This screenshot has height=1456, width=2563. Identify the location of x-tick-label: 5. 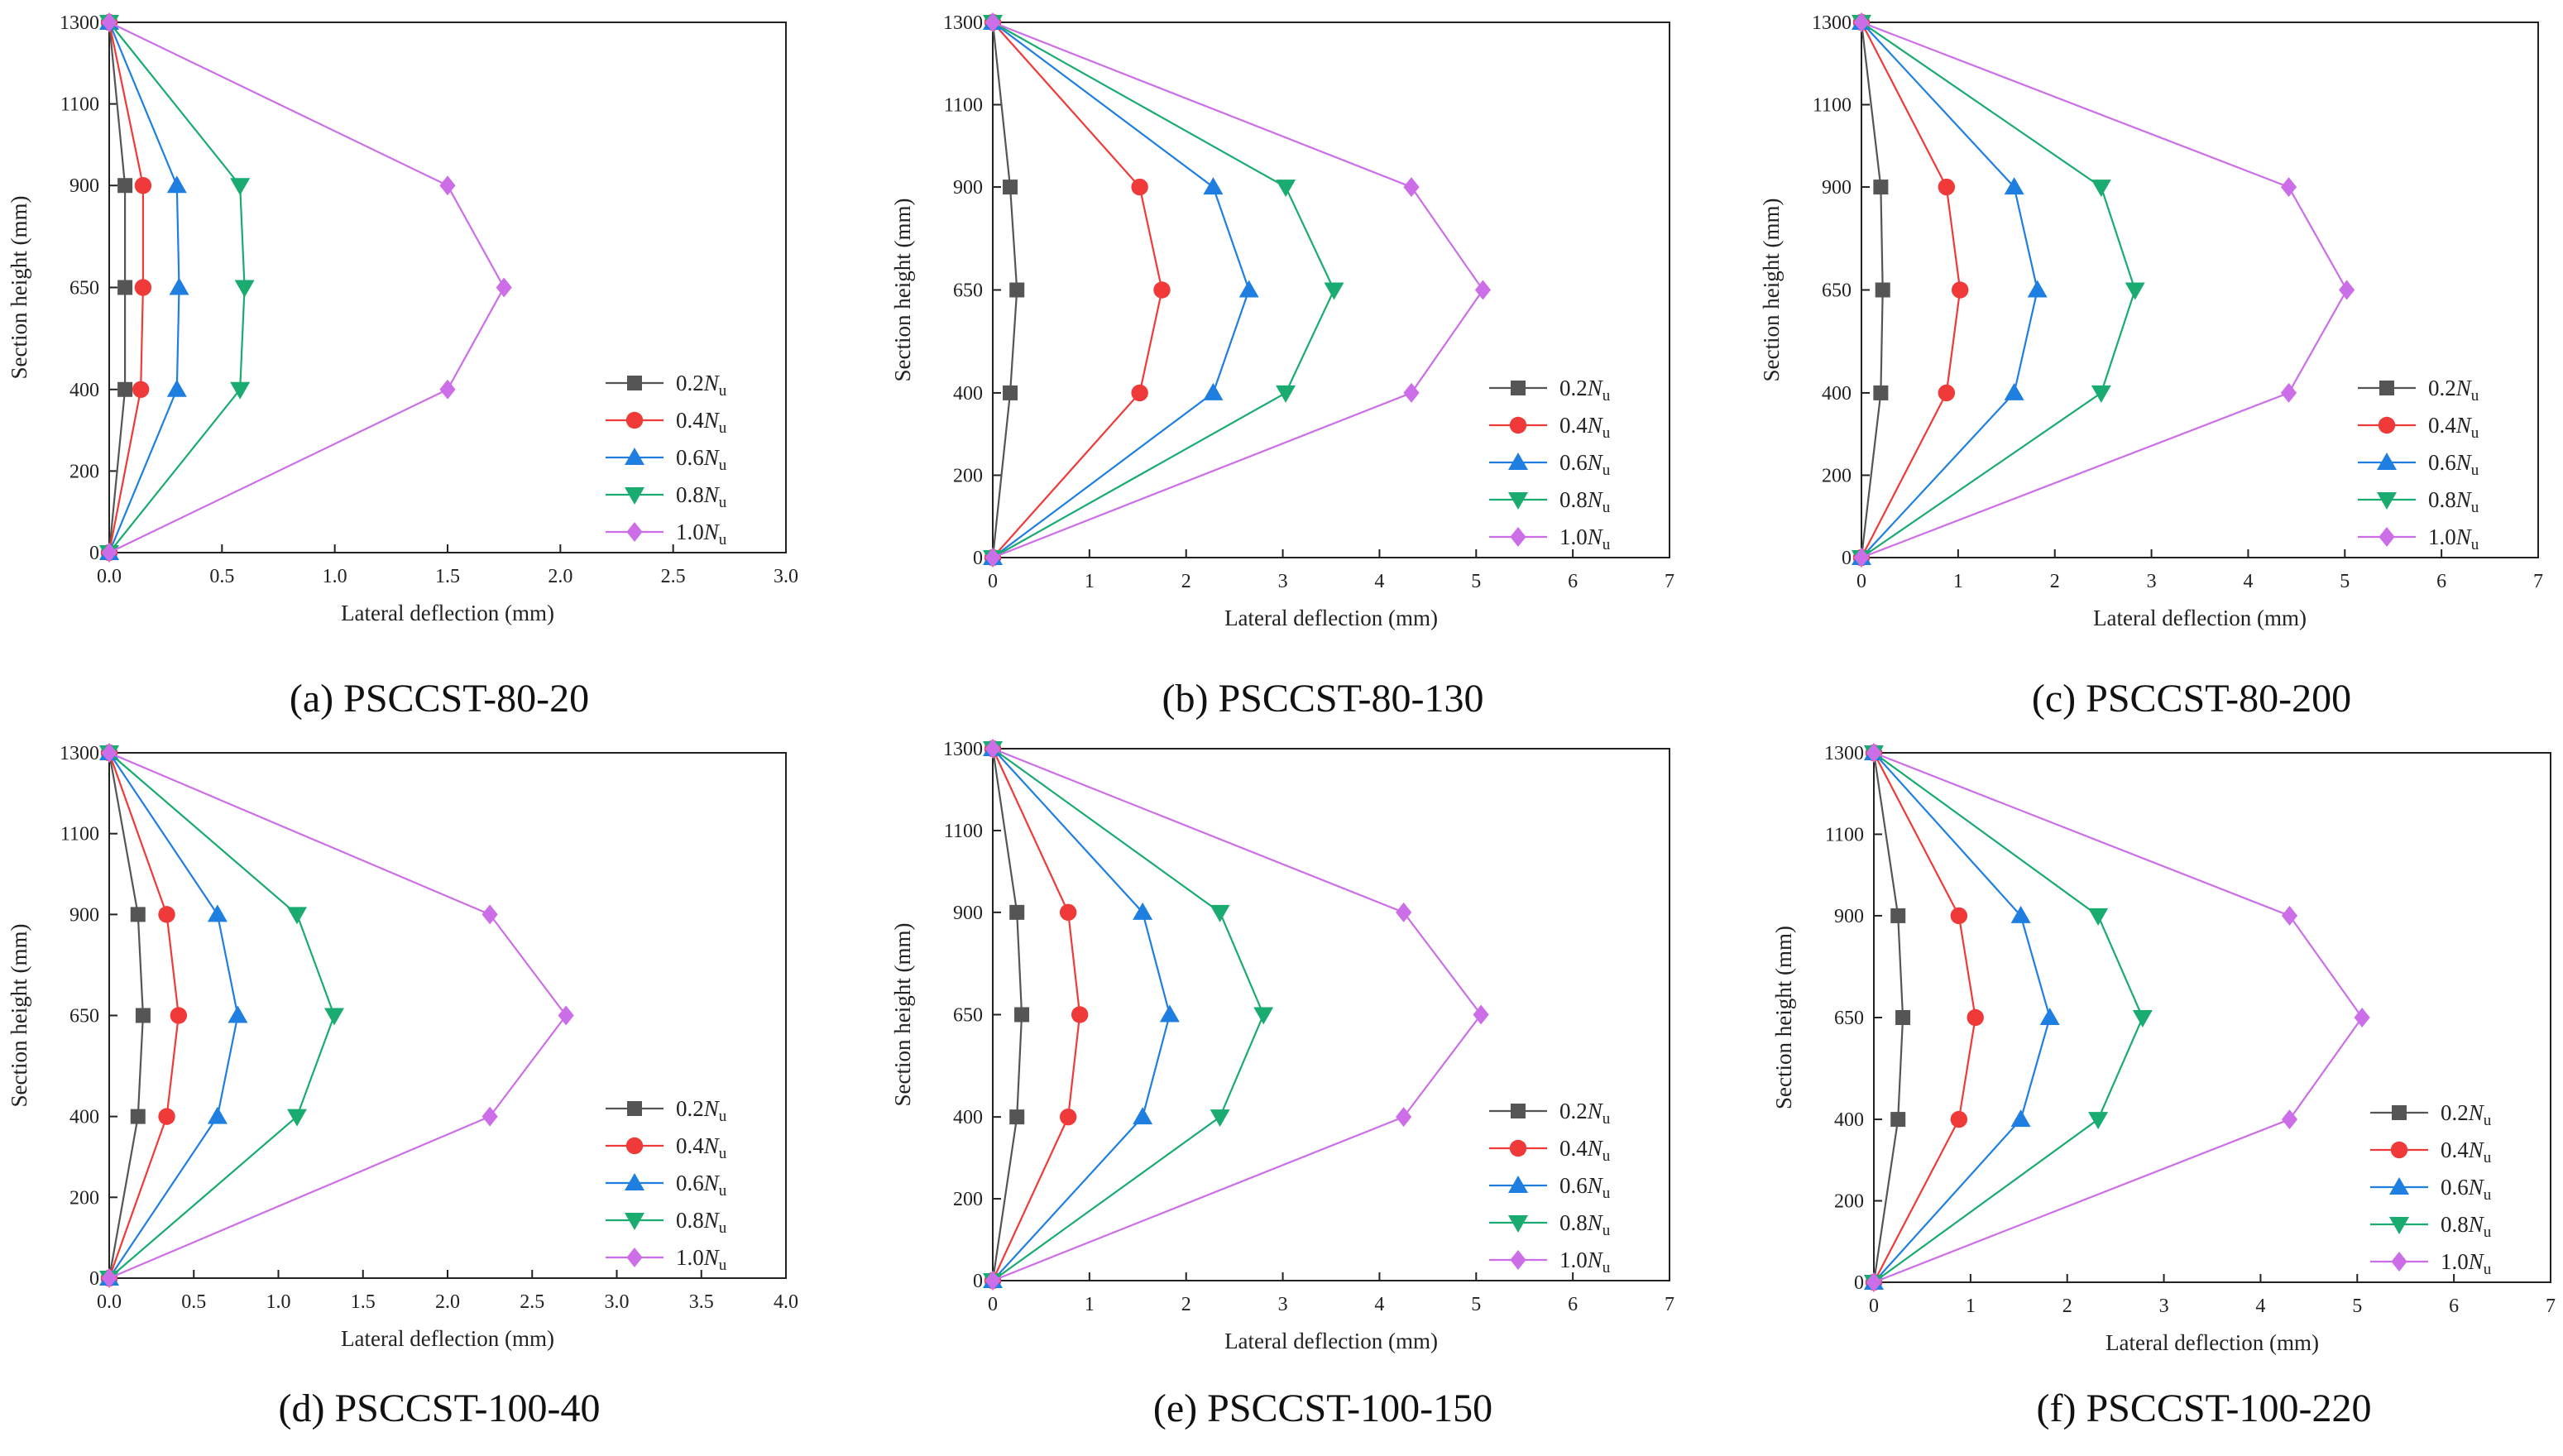
(2357, 1306).